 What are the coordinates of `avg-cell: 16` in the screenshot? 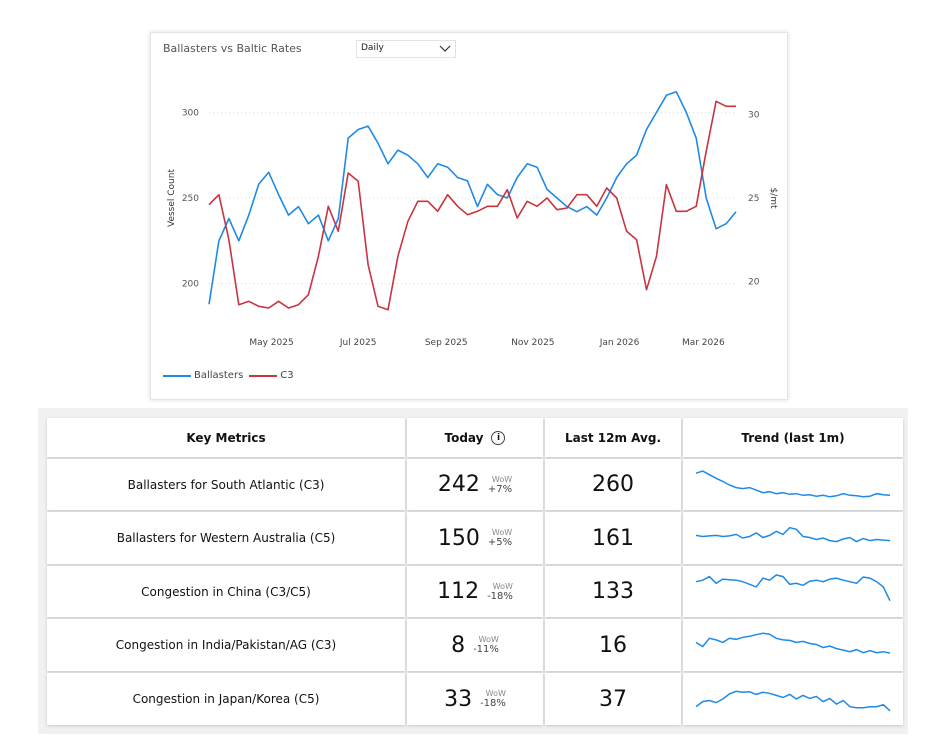 It's located at (613, 645).